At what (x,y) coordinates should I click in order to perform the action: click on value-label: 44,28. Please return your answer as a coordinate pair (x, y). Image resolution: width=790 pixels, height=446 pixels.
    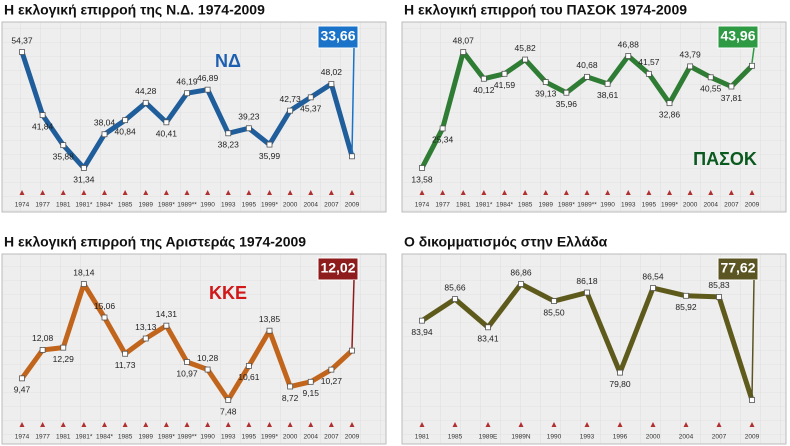
    Looking at the image, I should click on (146, 91).